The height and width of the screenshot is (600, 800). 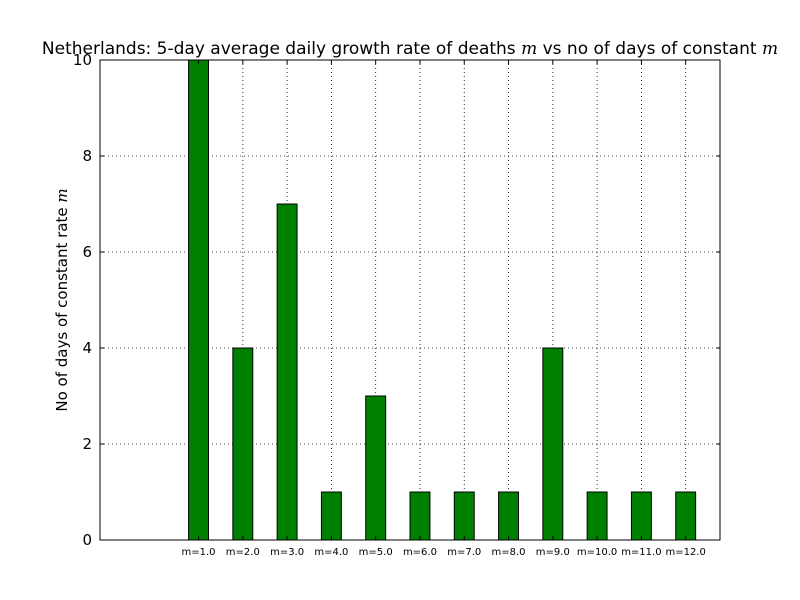 What do you see at coordinates (87, 444) in the screenshot?
I see `y-tick-label: 2` at bounding box center [87, 444].